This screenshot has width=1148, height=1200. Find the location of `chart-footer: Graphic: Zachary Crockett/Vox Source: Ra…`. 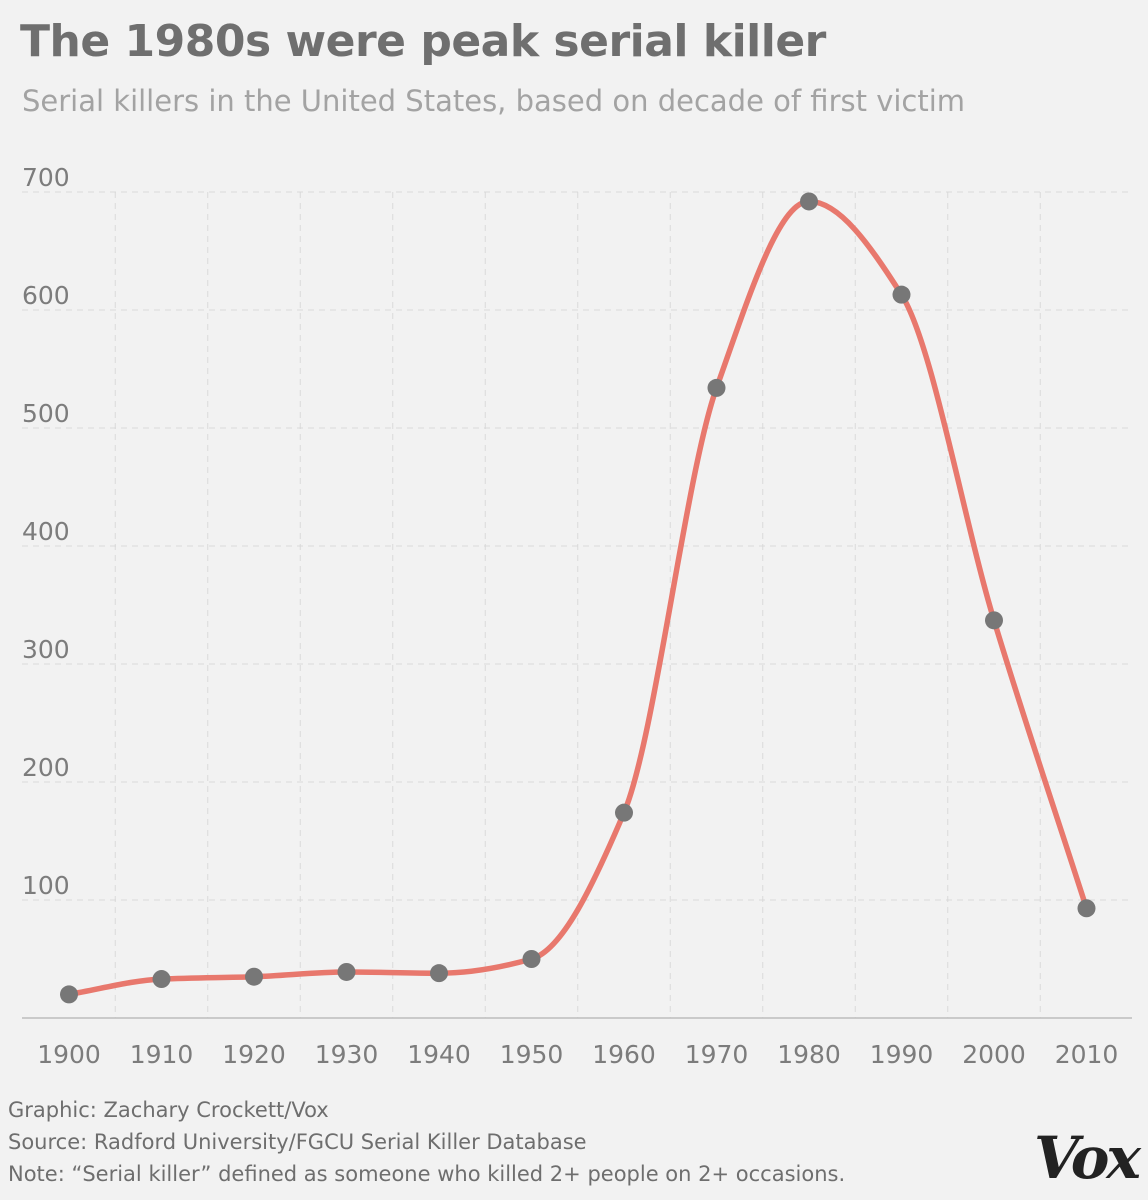

chart-footer: Graphic: Zachary Crockett/Vox Source: Ra… is located at coordinates (426, 1142).